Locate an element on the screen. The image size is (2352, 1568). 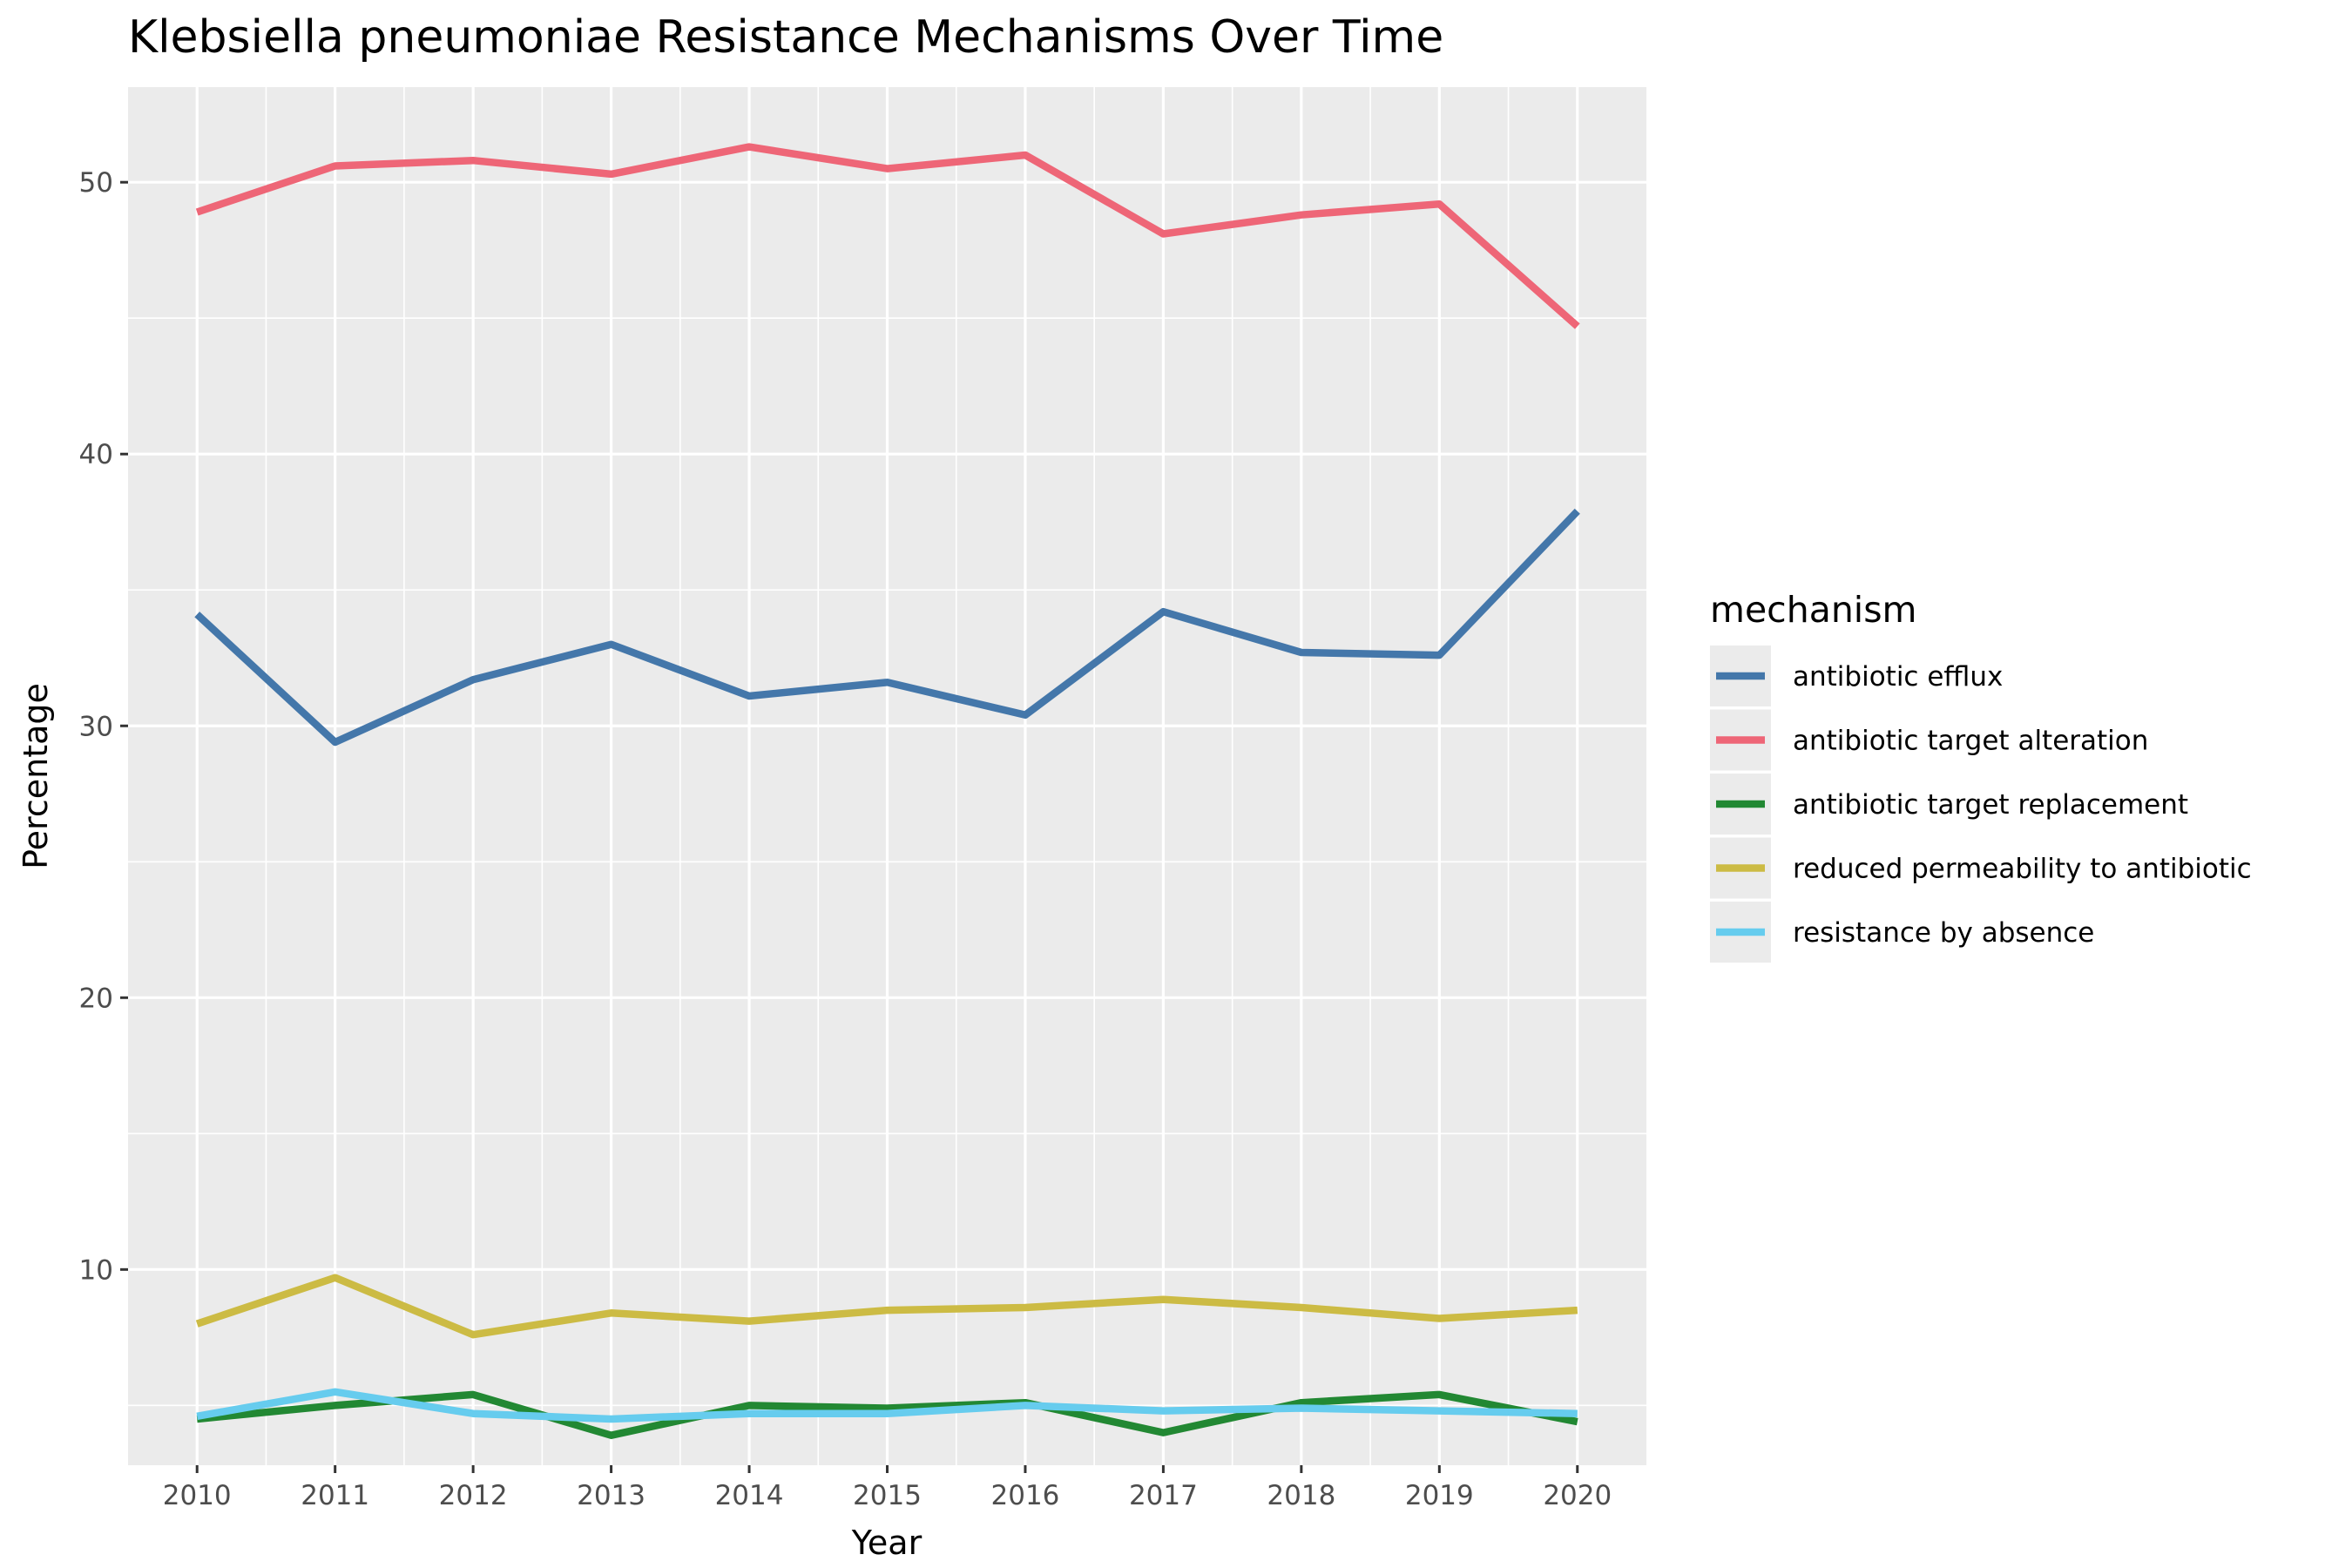
x-tick-label: 2012 is located at coordinates (474, 1496).